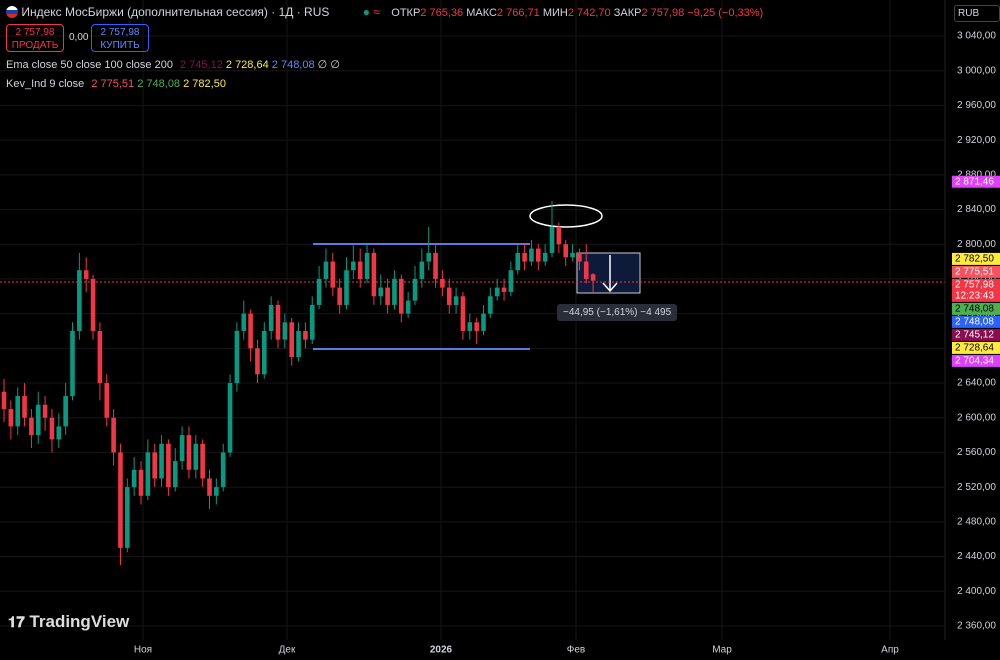 This screenshot has height=660, width=1000. What do you see at coordinates (481, 13) in the screenshot?
I see `label: МАКС` at bounding box center [481, 13].